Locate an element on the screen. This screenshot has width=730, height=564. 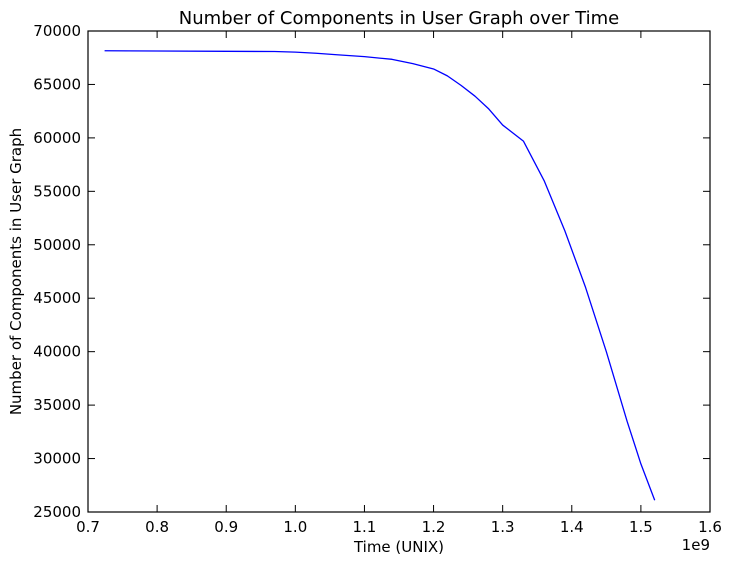
y-tick-label: 35000 is located at coordinates (57, 405).